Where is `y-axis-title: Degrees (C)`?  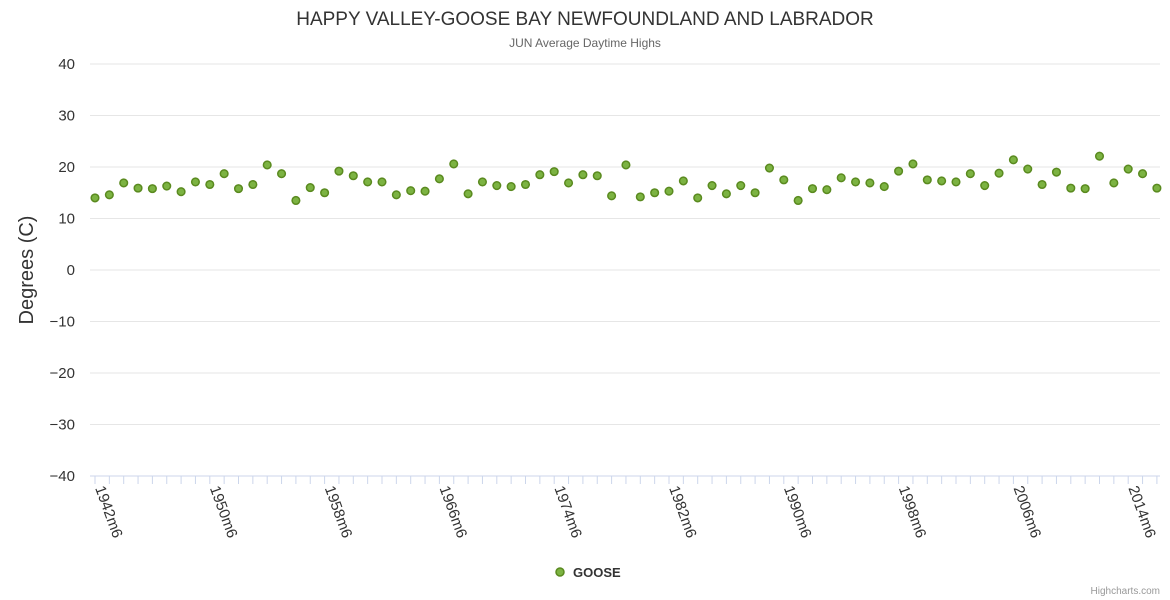
y-axis-title: Degrees (C) is located at coordinates (27, 270).